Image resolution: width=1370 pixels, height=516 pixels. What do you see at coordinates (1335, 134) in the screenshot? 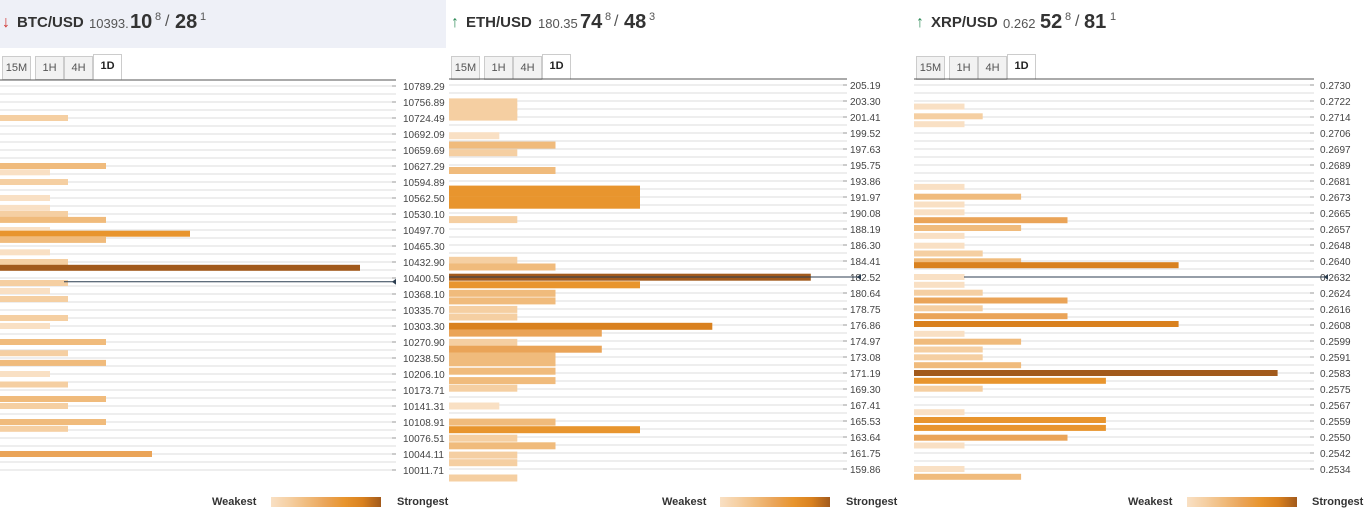
I see `tick-label: 0.2706` at bounding box center [1335, 134].